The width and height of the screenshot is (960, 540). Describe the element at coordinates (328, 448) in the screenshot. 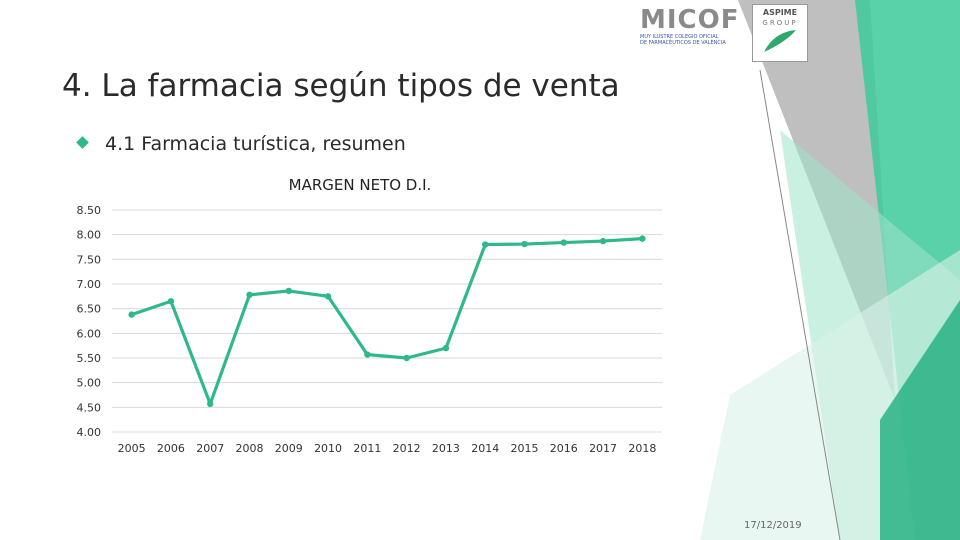

I see `x-tick-label: 2010` at that location.